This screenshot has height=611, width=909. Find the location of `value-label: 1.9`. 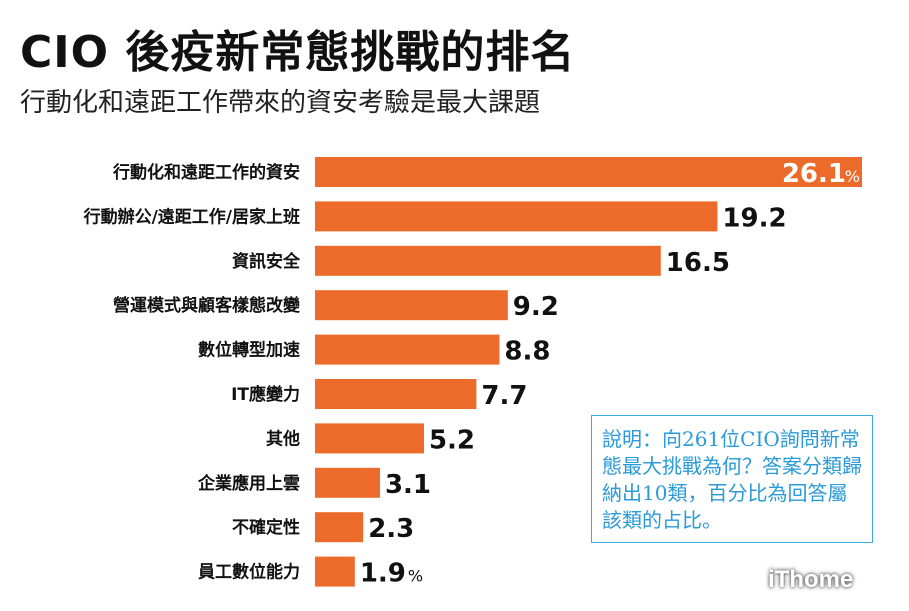

value-label: 1.9 is located at coordinates (383, 574).